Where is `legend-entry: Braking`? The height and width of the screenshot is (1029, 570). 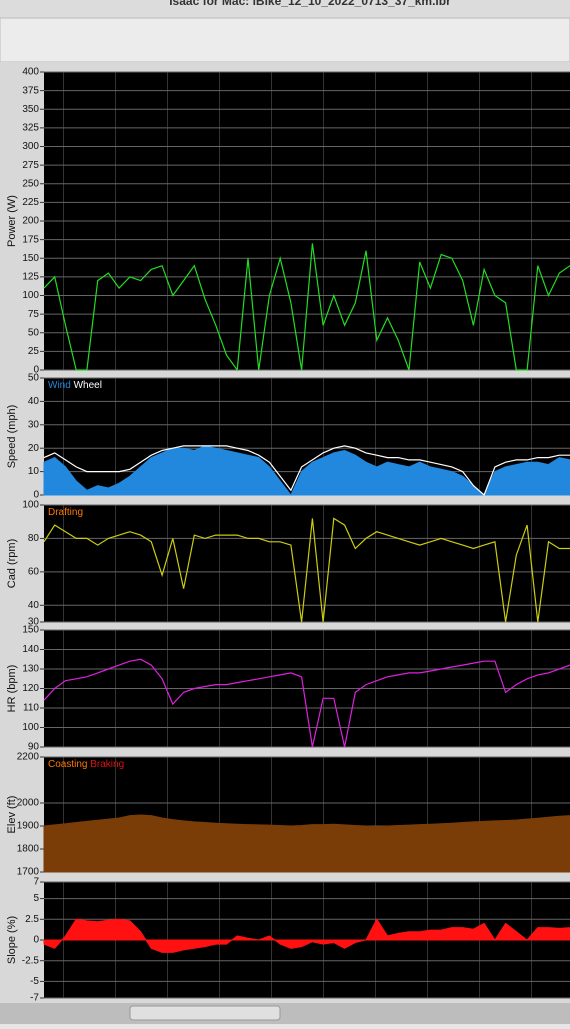 legend-entry: Braking is located at coordinates (107, 764).